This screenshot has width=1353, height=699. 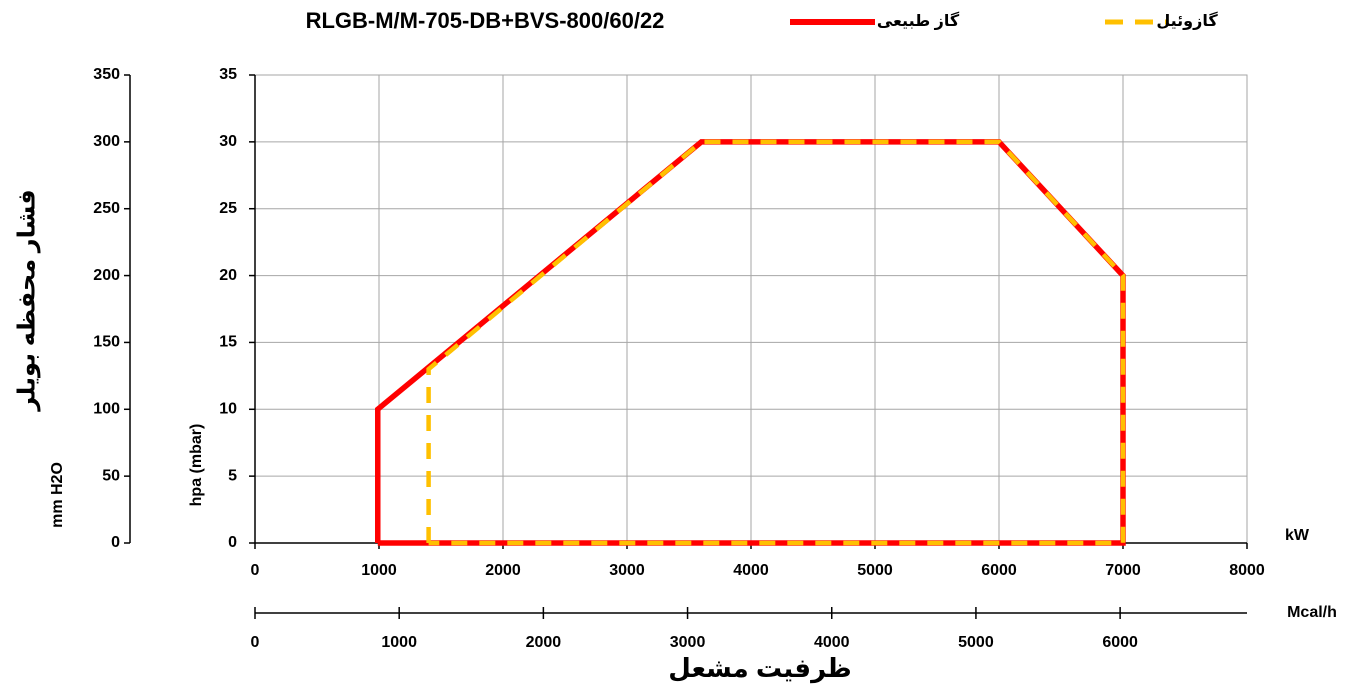 What do you see at coordinates (232, 542) in the screenshot?
I see `y-tick-label: 0` at bounding box center [232, 542].